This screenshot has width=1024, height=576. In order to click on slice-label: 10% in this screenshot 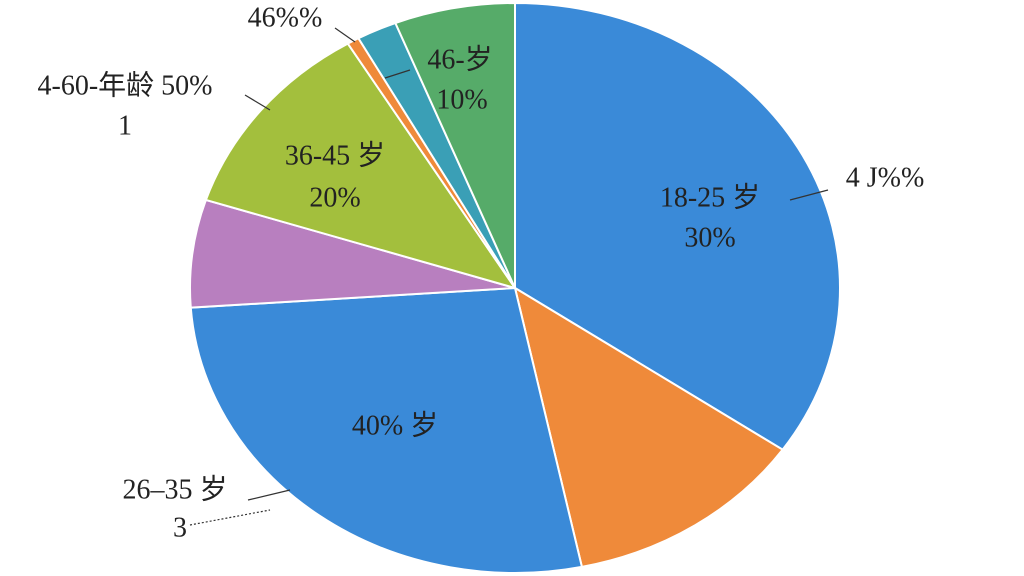, I will do `click(461, 99)`.